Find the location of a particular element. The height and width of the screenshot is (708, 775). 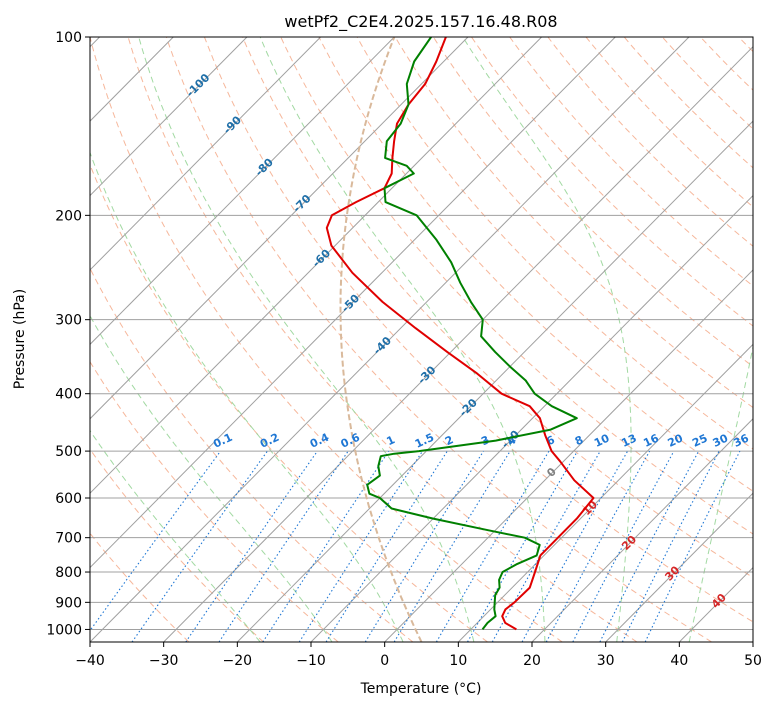

y-tick-label: 200 is located at coordinates (68, 216).